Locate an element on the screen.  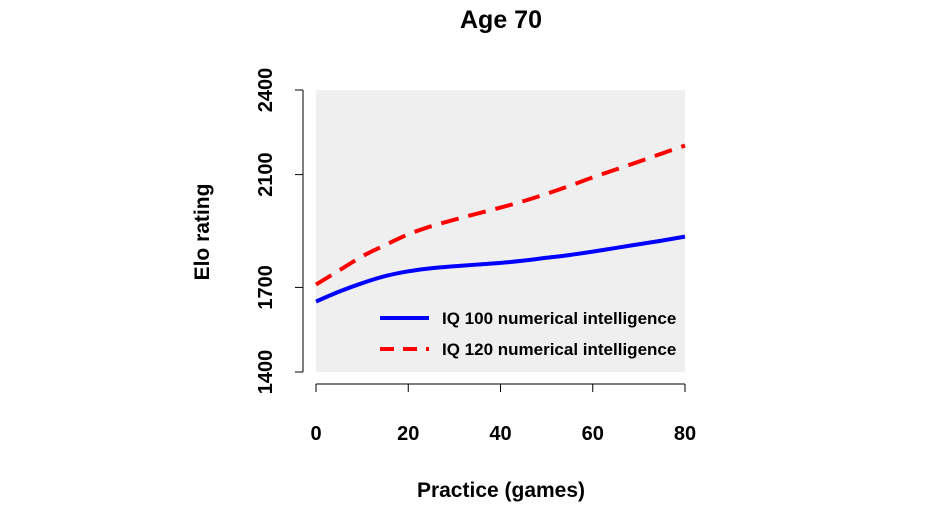
legend-label-1: IQ 100 numerical intelligence is located at coordinates (559, 318).